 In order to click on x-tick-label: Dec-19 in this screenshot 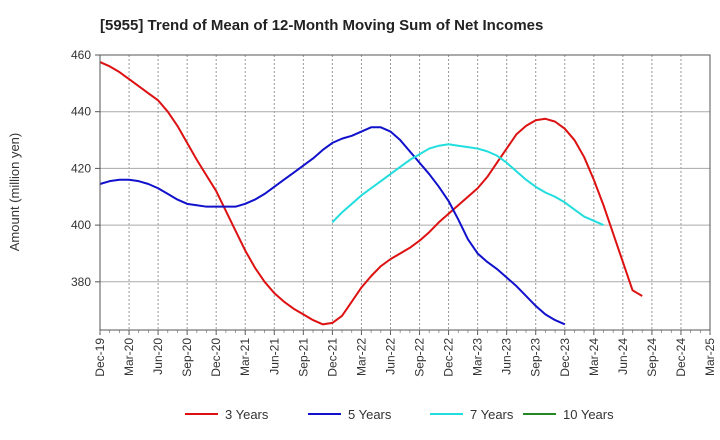, I will do `click(100, 357)`.